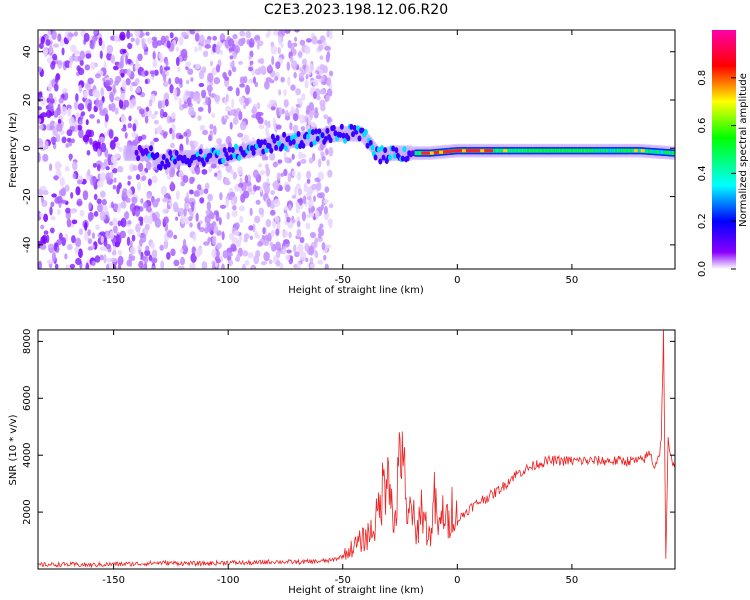 This screenshot has height=600, width=750. I want to click on x-tick-label: -50, so click(343, 280).